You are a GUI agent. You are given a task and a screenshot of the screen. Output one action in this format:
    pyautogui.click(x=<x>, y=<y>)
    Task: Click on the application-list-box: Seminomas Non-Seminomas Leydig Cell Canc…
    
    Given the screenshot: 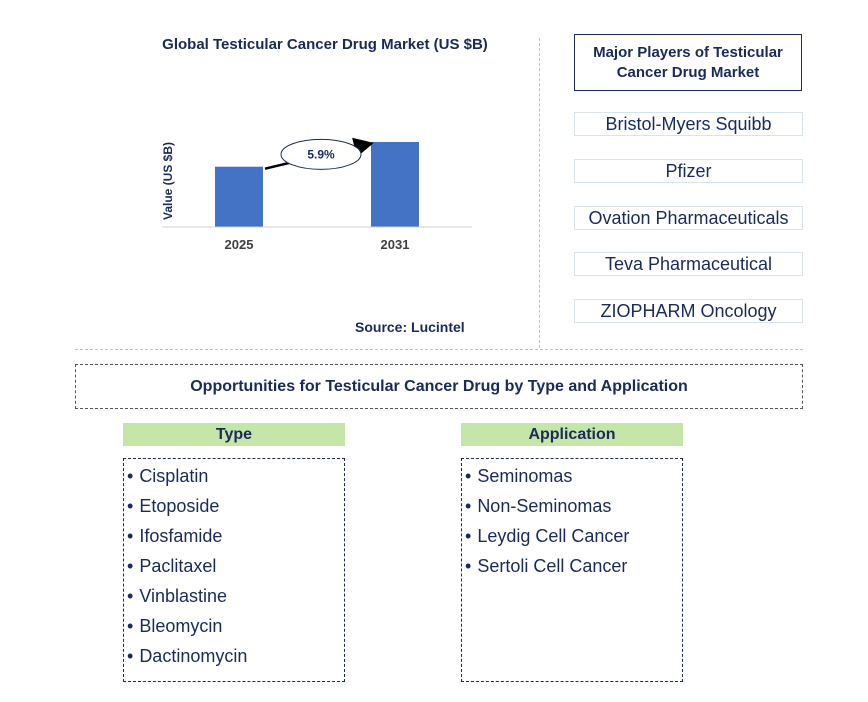 What is the action you would take?
    pyautogui.click(x=572, y=570)
    